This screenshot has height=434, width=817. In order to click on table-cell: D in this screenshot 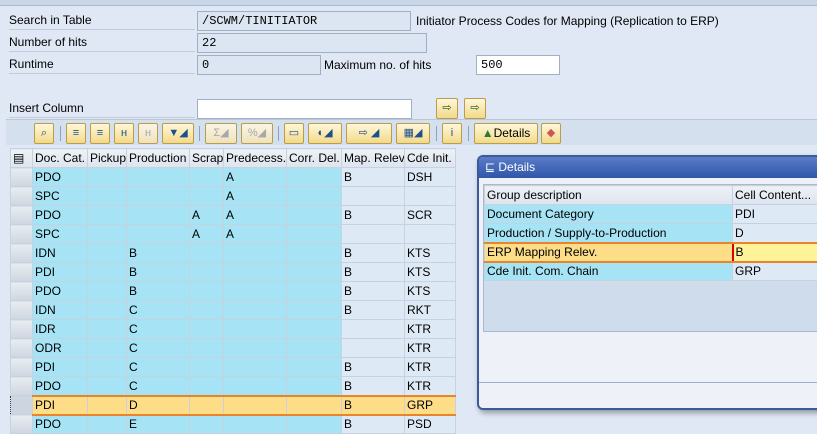, I will do `click(158, 405)`.